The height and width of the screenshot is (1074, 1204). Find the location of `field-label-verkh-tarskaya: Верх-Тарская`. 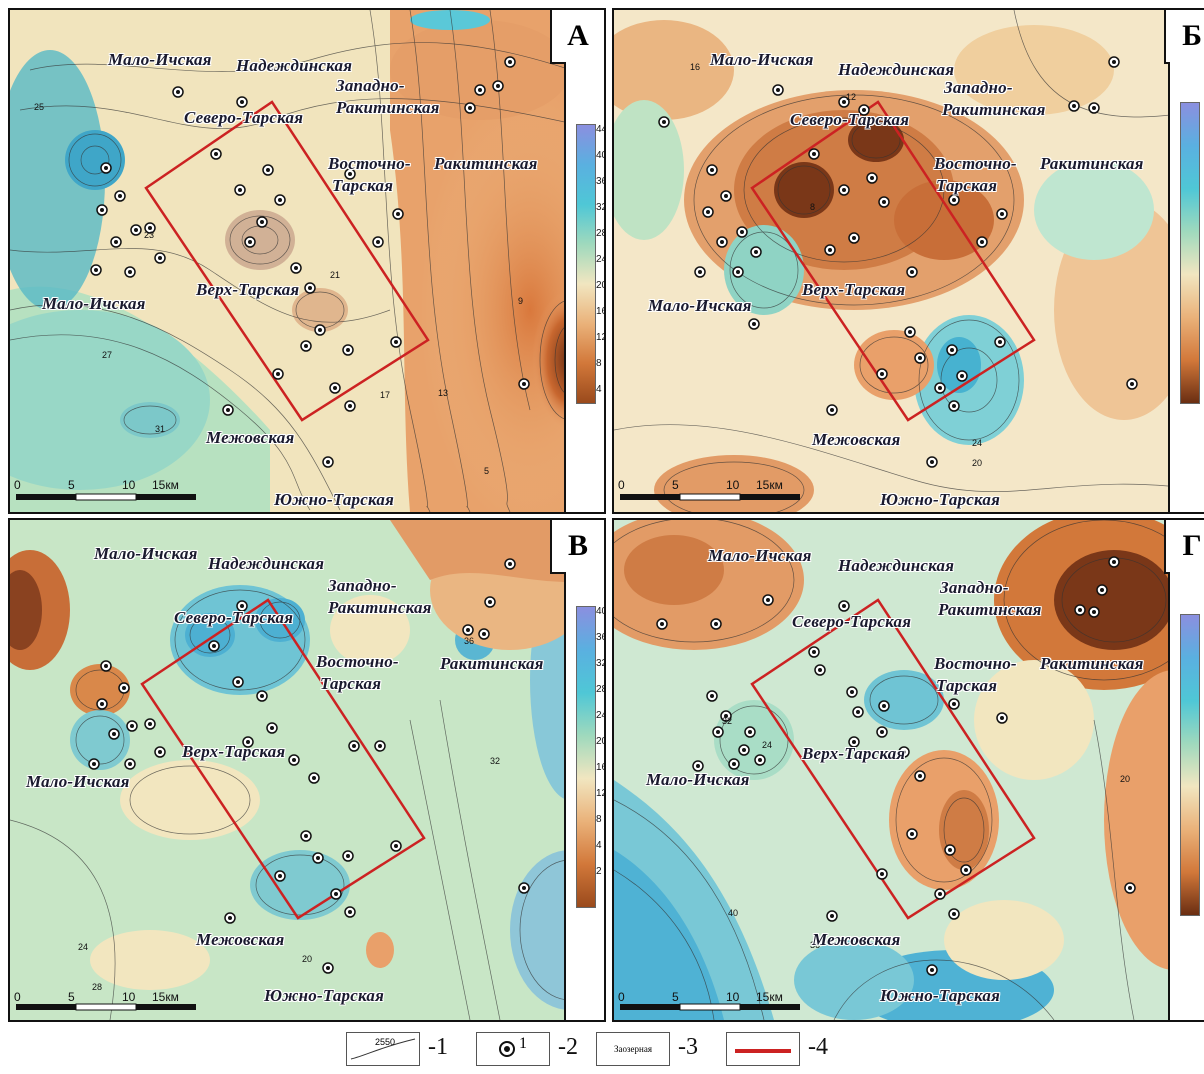

field-label-verkh-tarskaya: Верх-Тарская is located at coordinates (853, 754).